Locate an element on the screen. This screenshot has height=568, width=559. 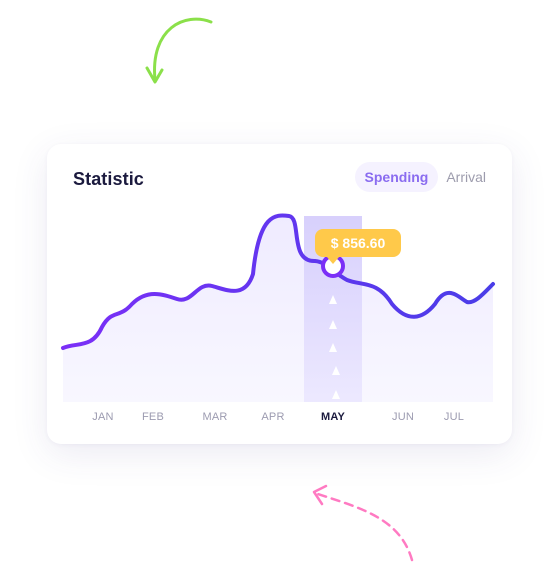
month-label-jun: JUN is located at coordinates (403, 417).